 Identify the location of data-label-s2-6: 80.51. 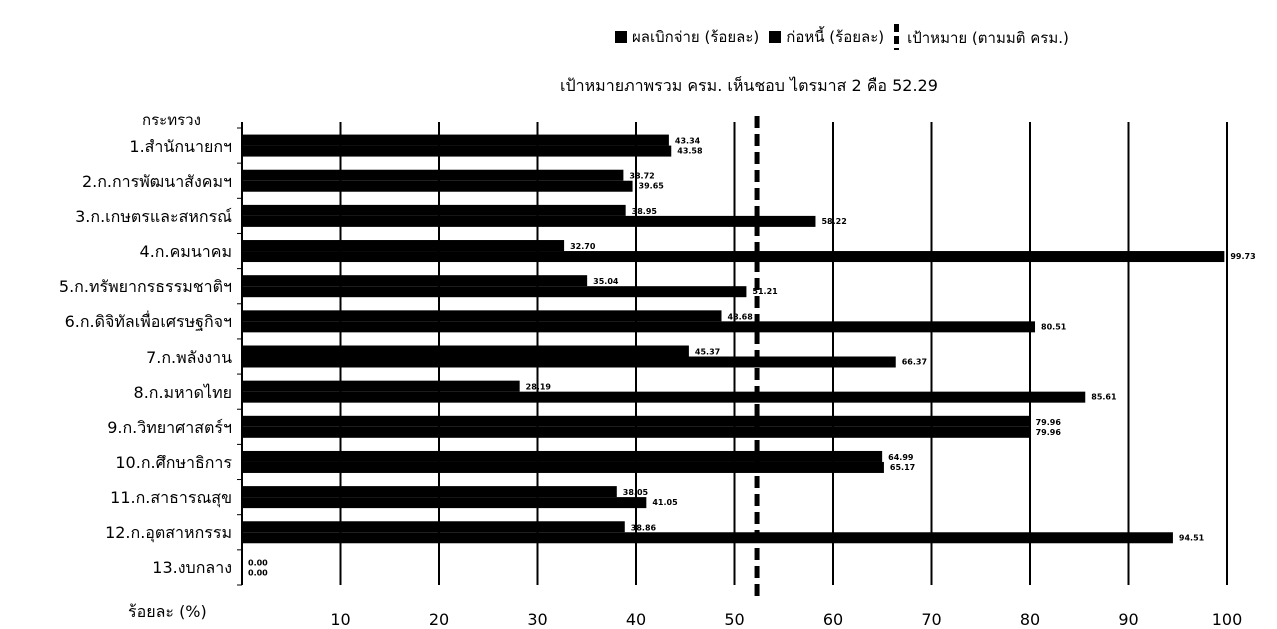
(1054, 326).